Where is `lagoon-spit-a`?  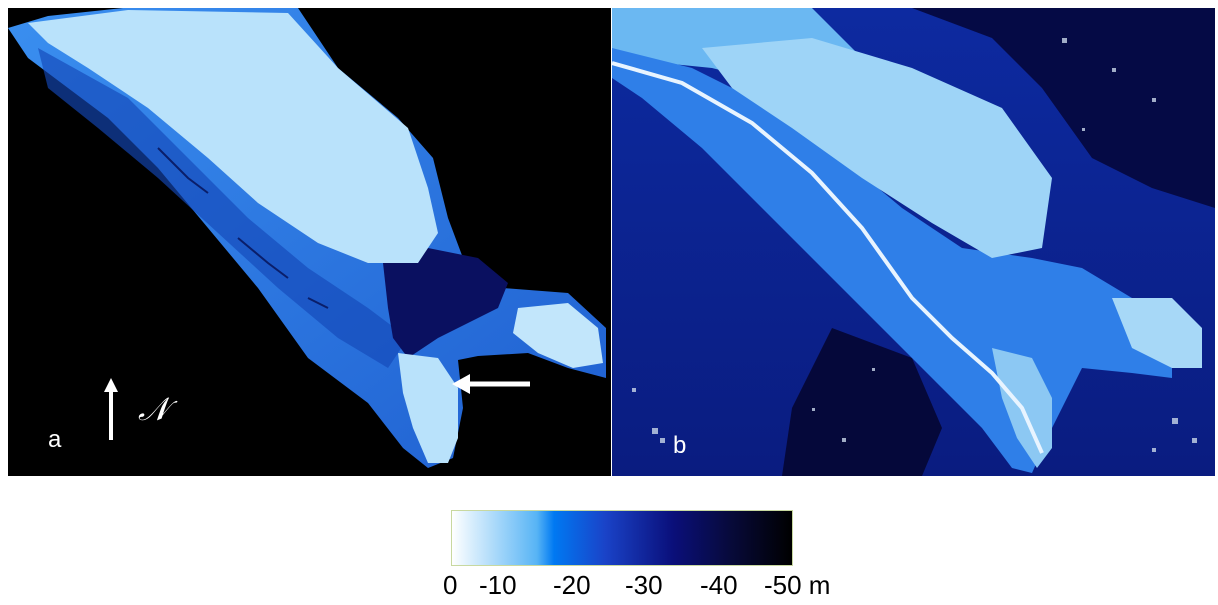 lagoon-spit-a is located at coordinates (428, 408).